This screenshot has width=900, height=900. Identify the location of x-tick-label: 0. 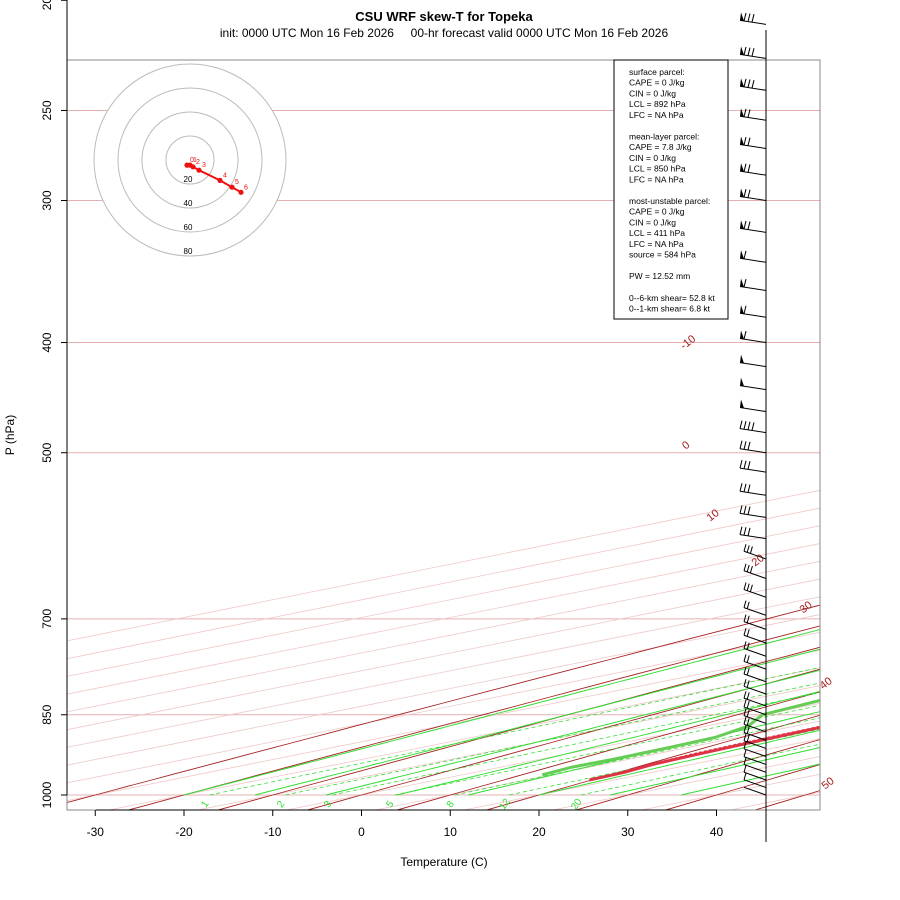
(361, 832).